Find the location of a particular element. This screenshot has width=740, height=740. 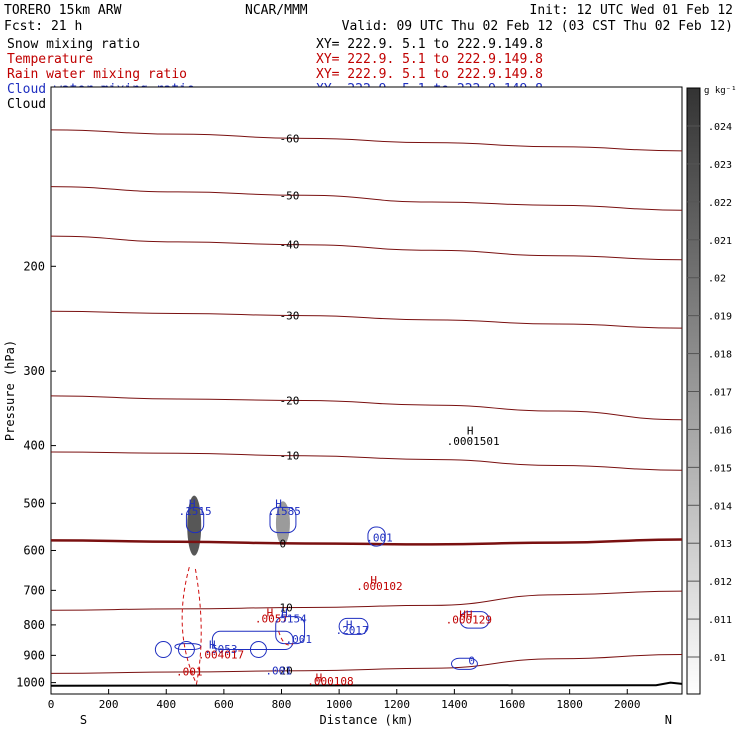

isotherm-label: -20 is located at coordinates (290, 400).